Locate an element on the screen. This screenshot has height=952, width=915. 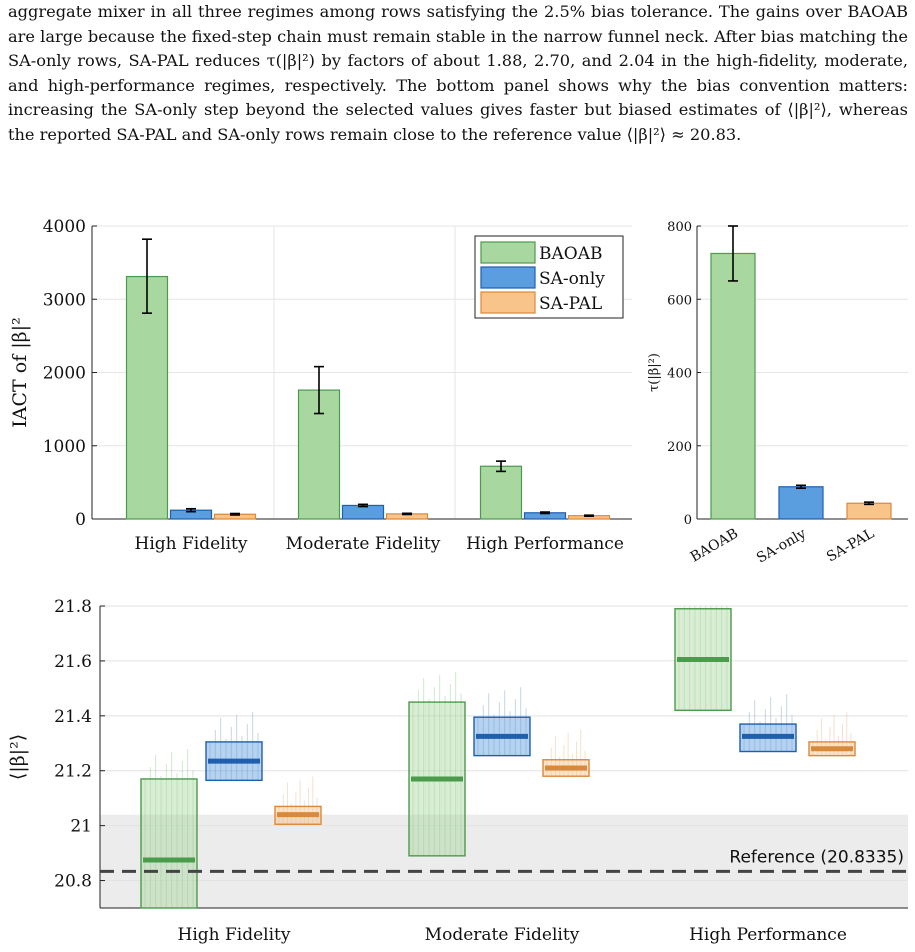
reference-band is located at coordinates (504, 861).